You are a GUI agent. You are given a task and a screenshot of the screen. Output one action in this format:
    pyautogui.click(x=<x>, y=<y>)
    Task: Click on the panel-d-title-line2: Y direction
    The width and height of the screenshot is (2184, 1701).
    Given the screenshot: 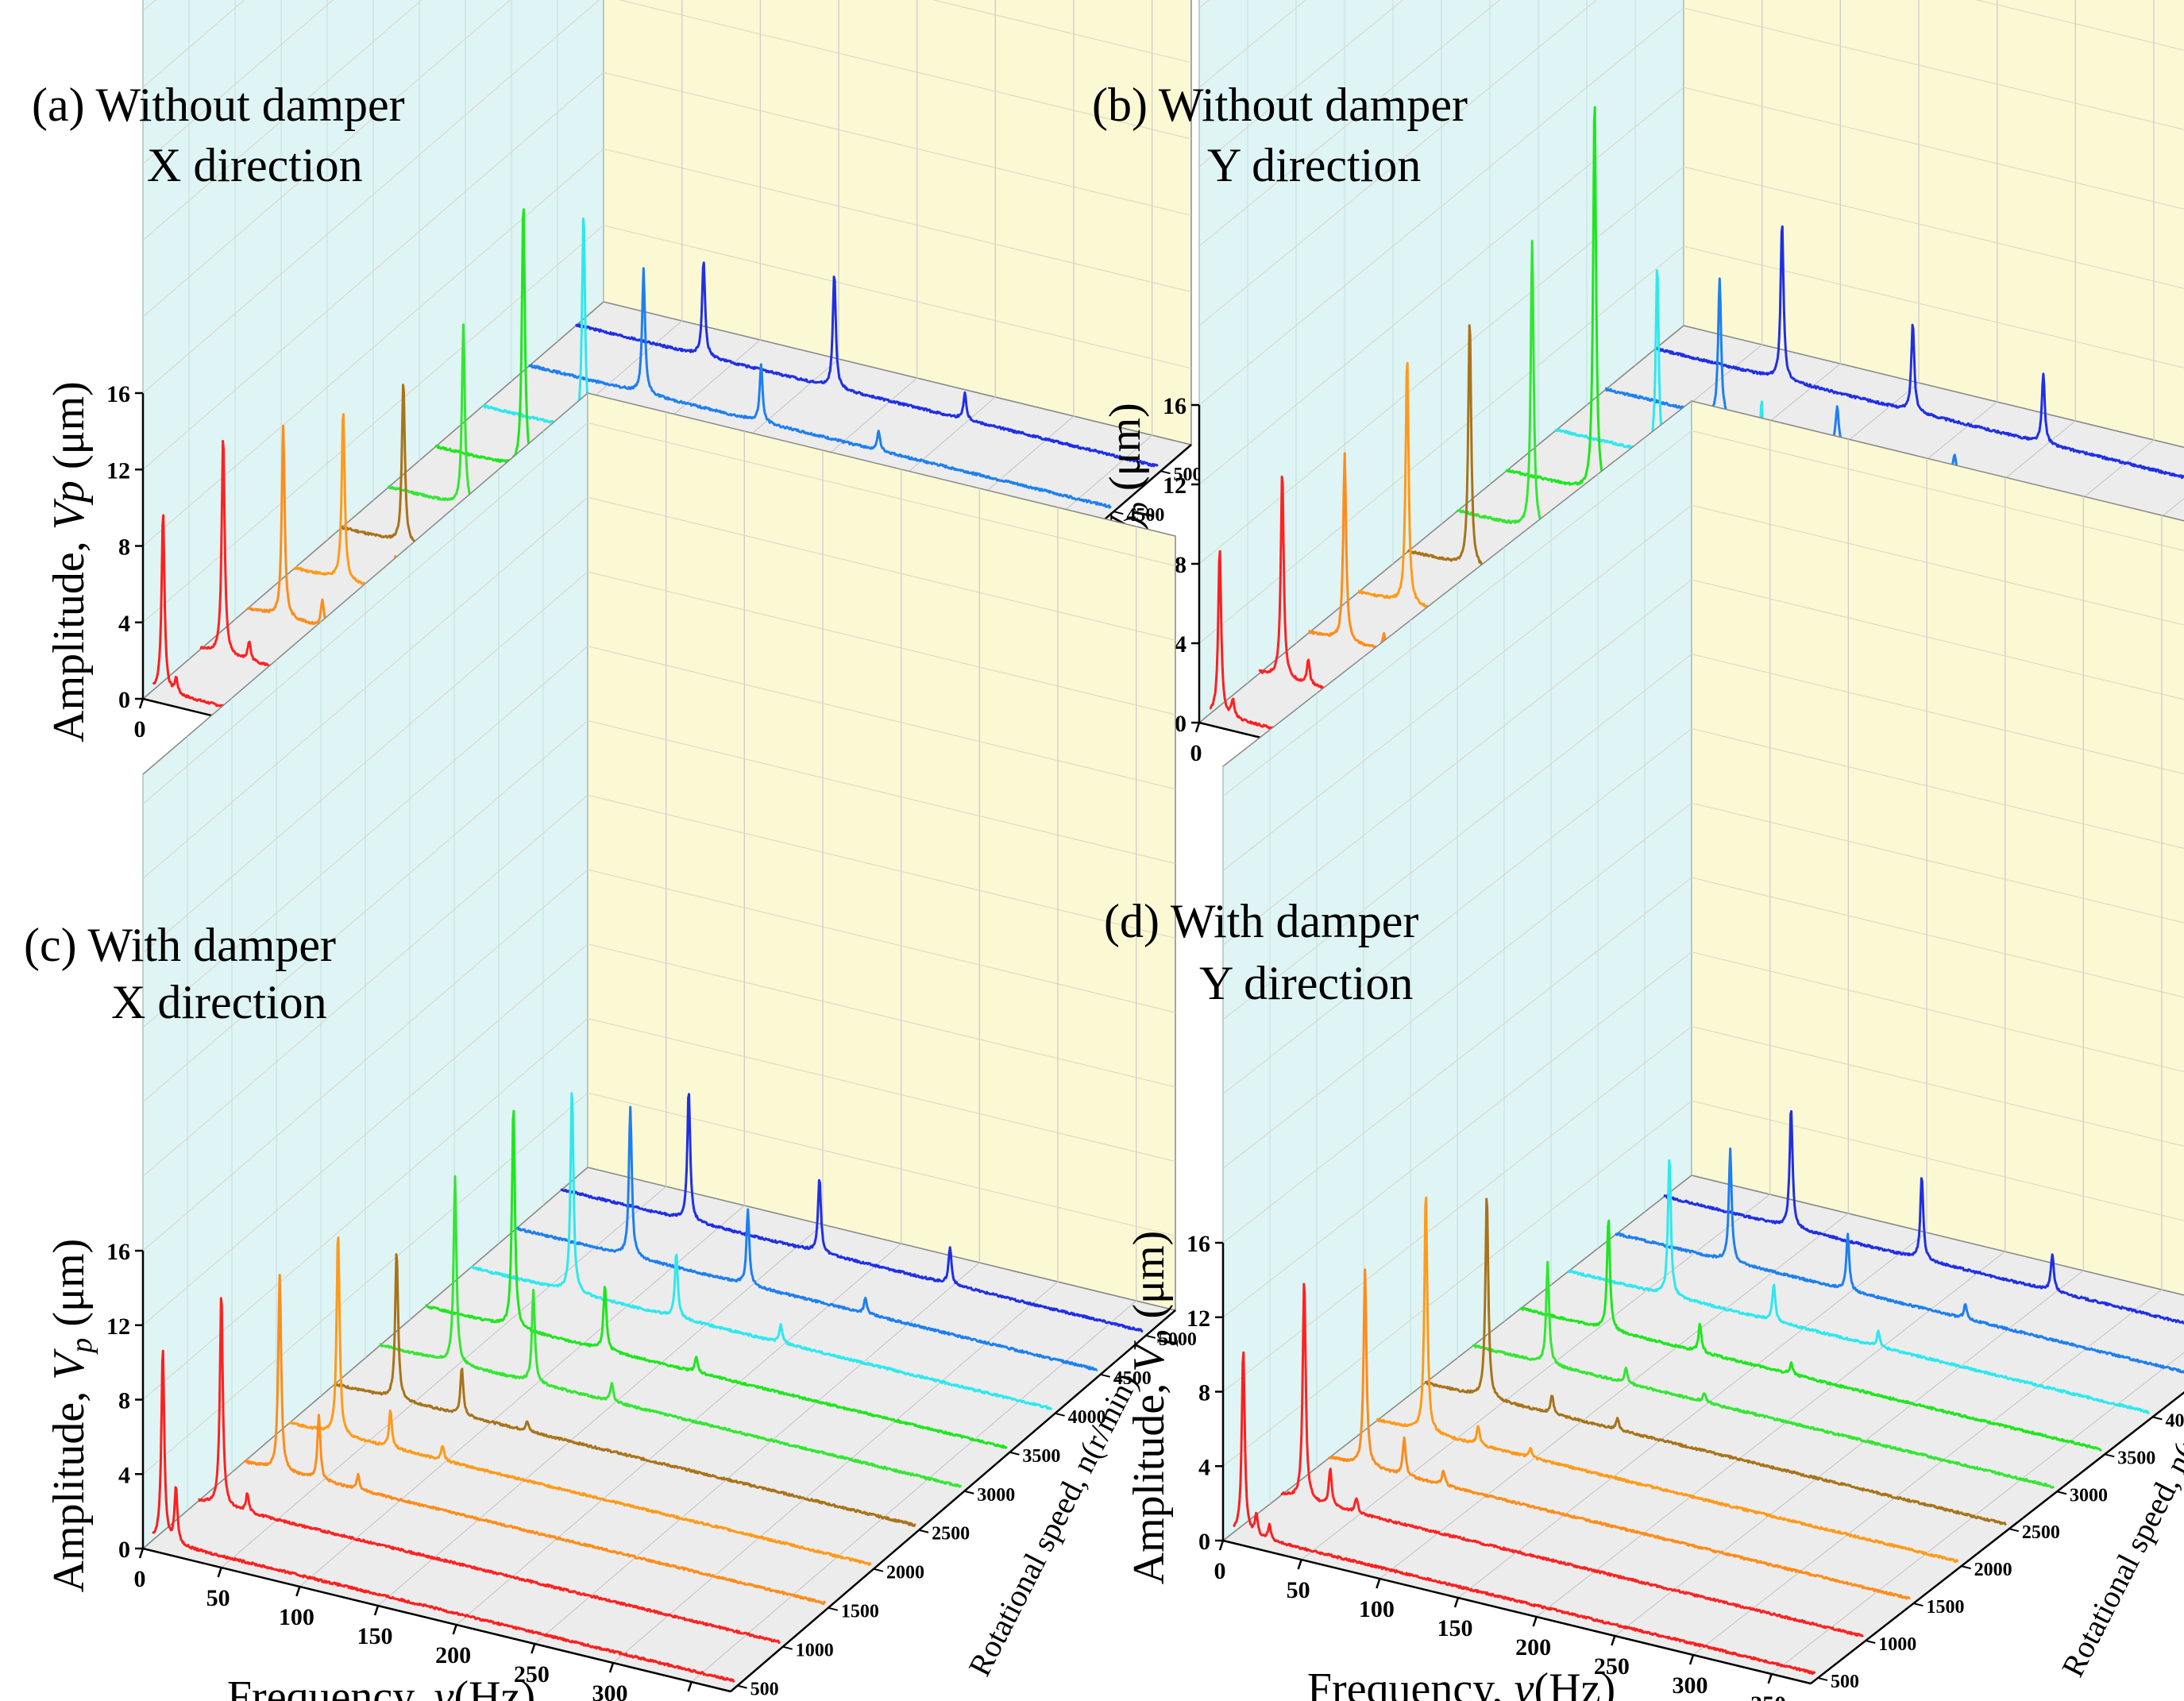 What is the action you would take?
    pyautogui.click(x=1306, y=983)
    